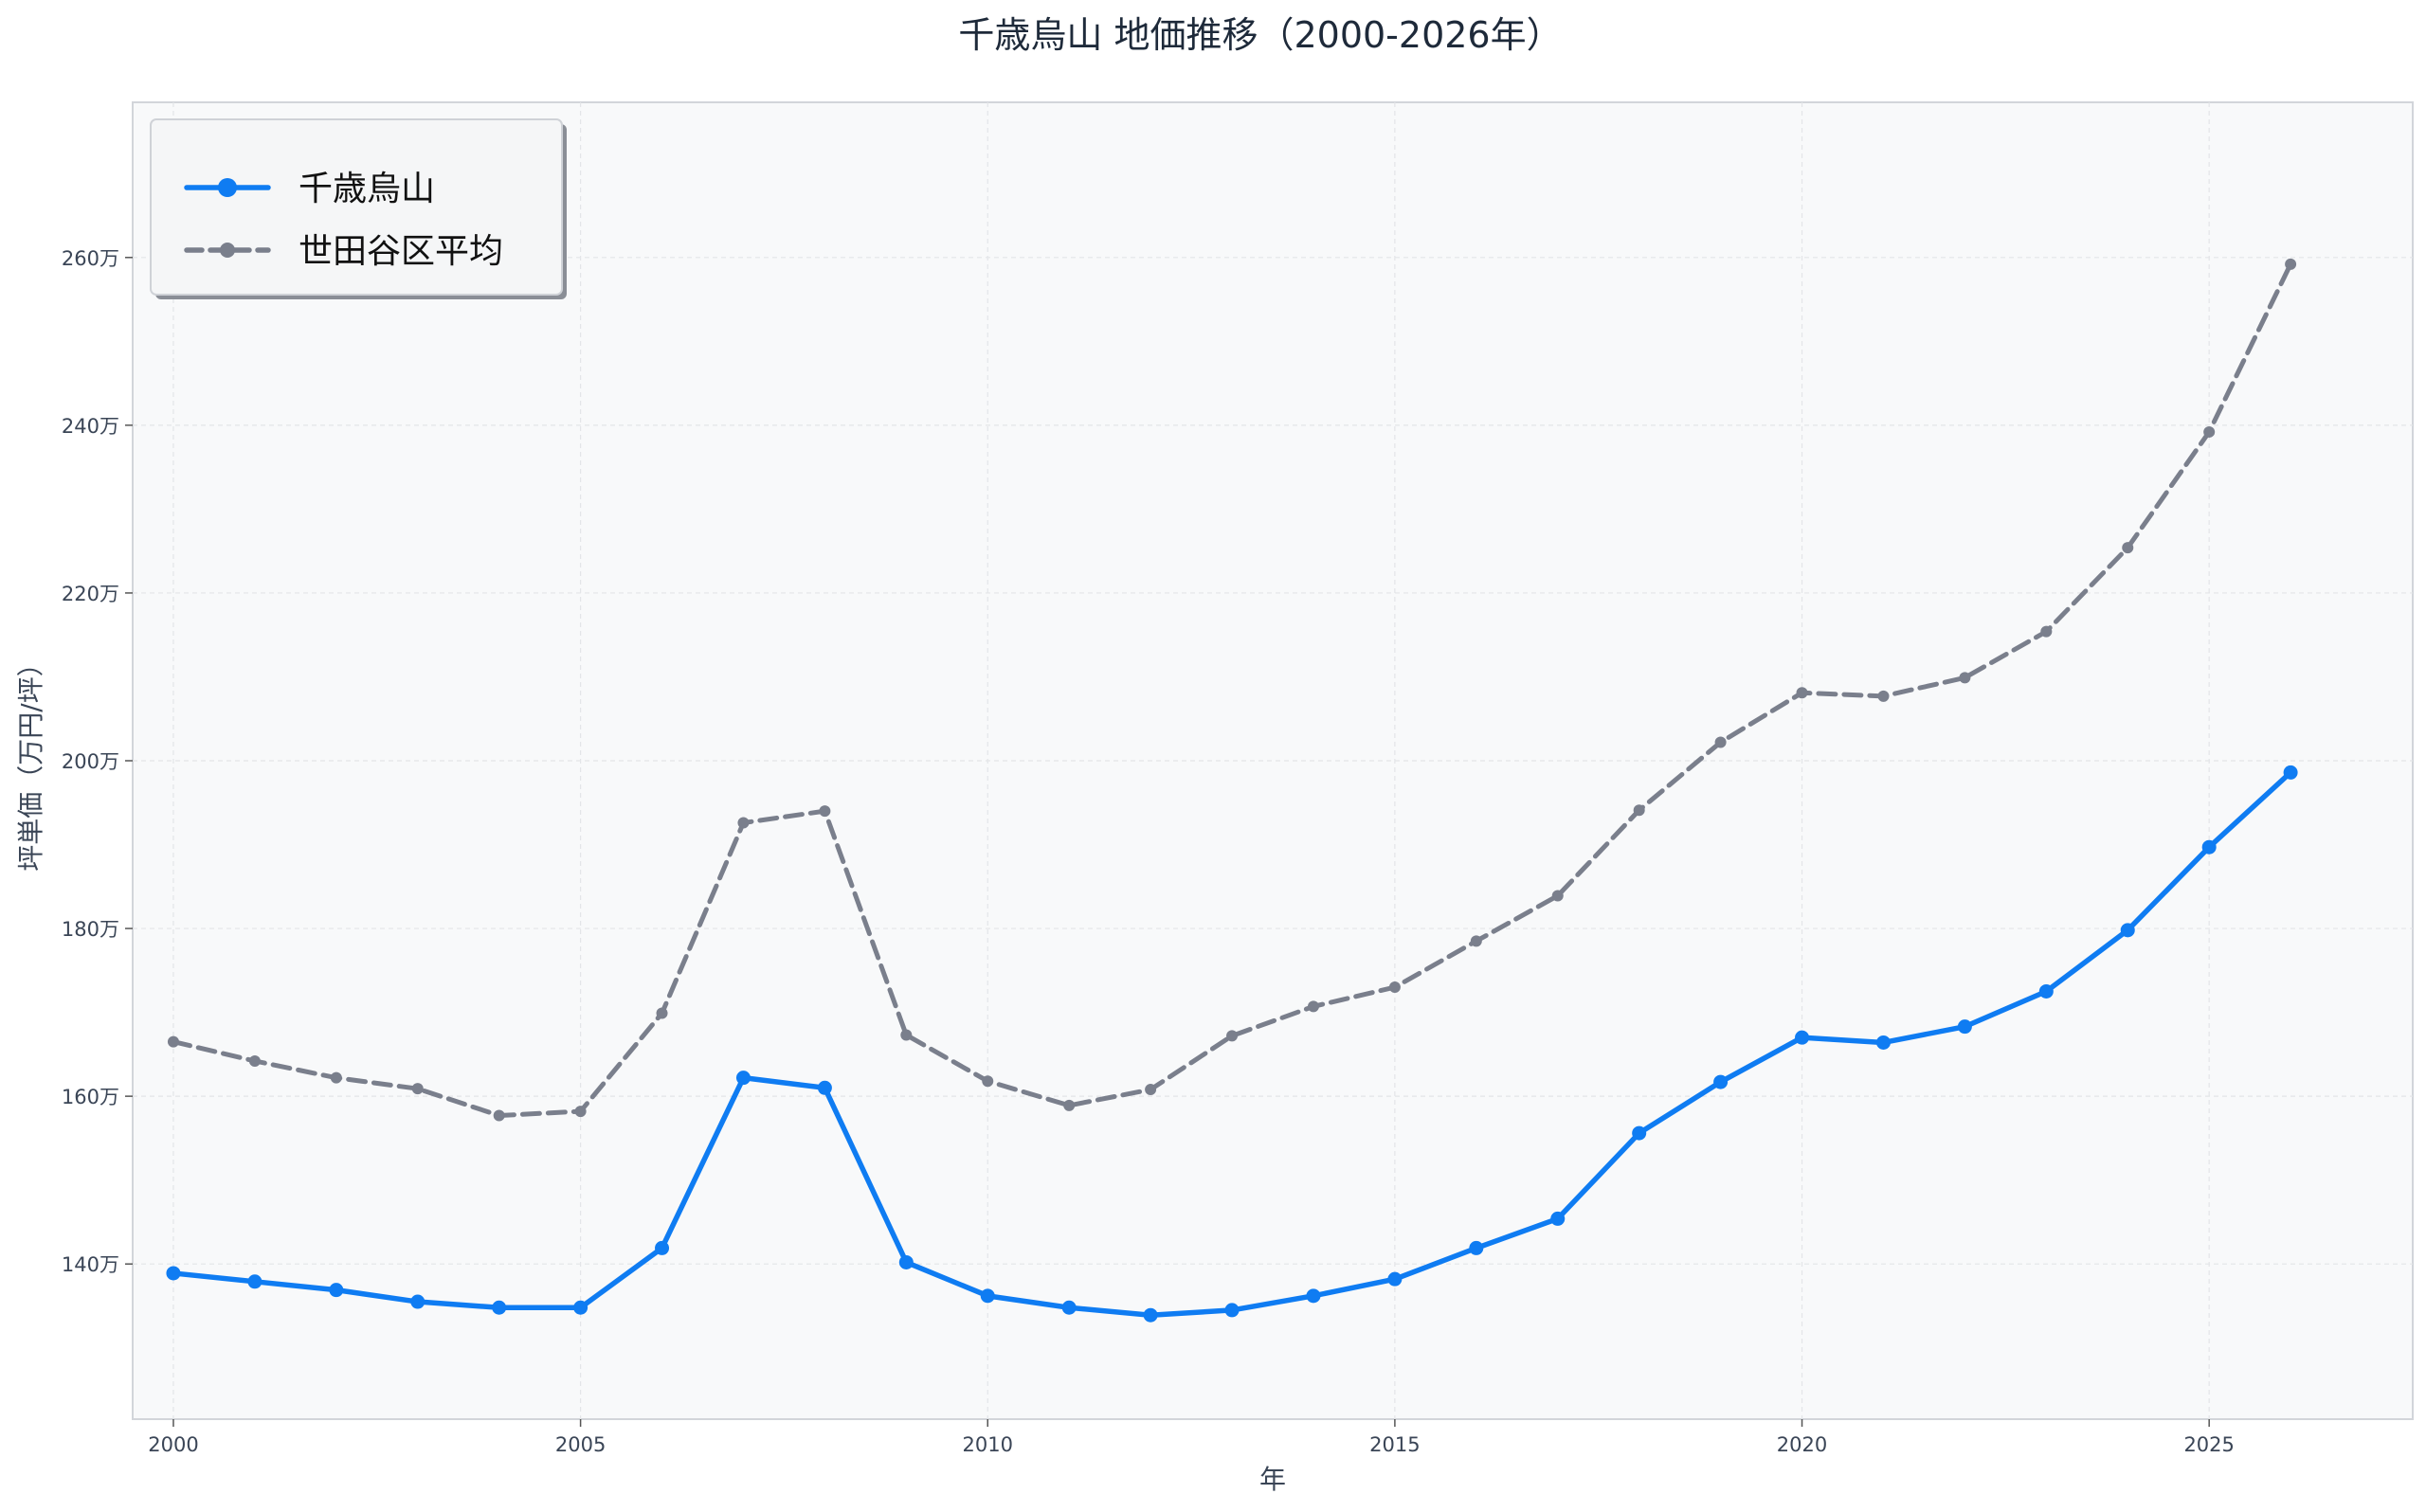  I want to click on legend-label: 千歳烏山, so click(367, 189).